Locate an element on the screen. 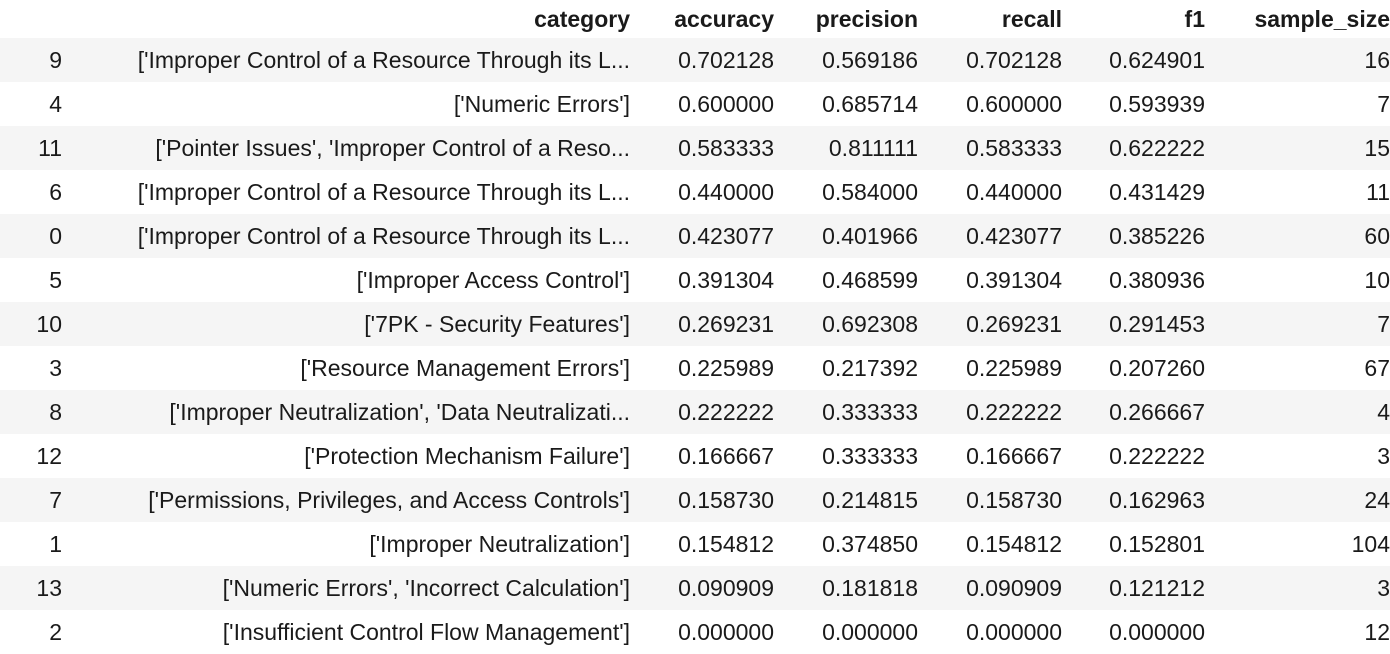  cell-accuracy: 0.423077 is located at coordinates (726, 235).